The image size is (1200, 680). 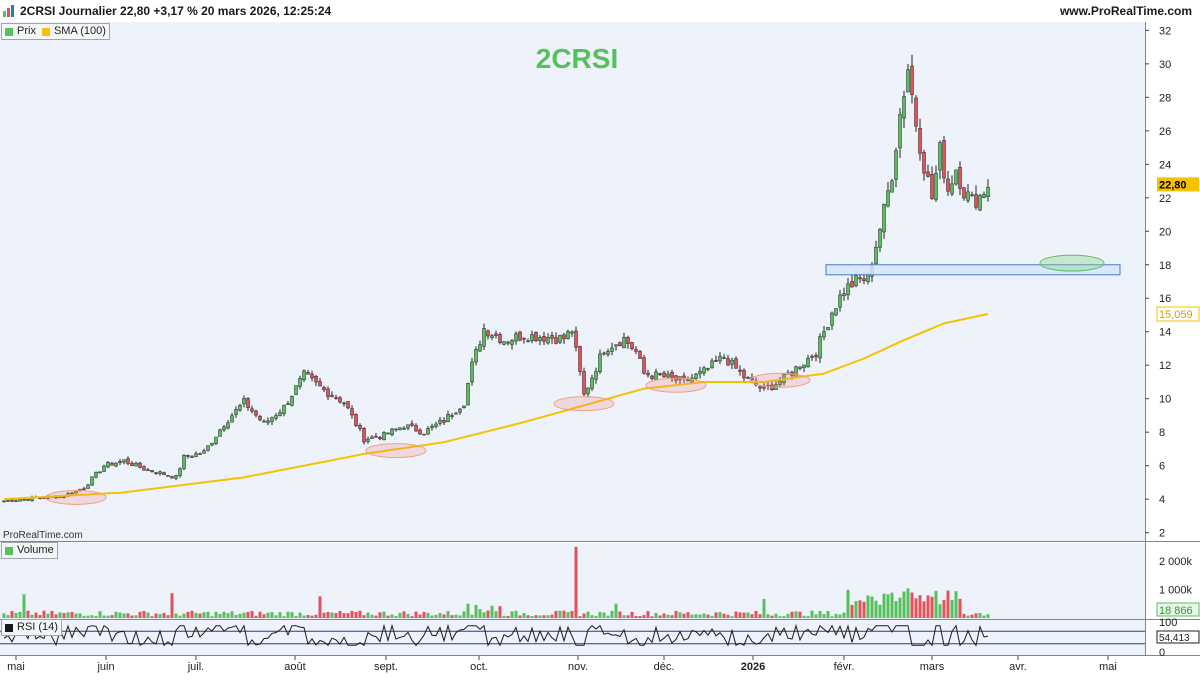 I want to click on price-legend: Prix SMA (100), so click(x=55, y=31).